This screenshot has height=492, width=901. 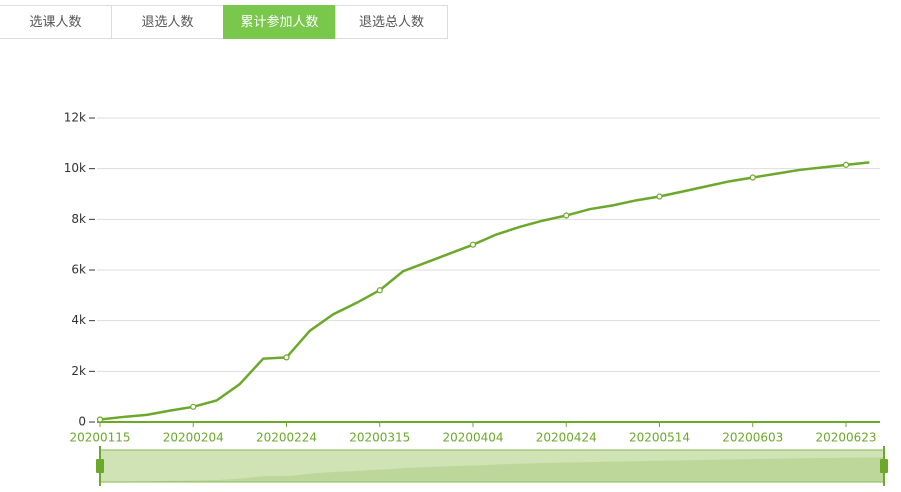 What do you see at coordinates (566, 438) in the screenshot?
I see `x-tick-label: 20200424` at bounding box center [566, 438].